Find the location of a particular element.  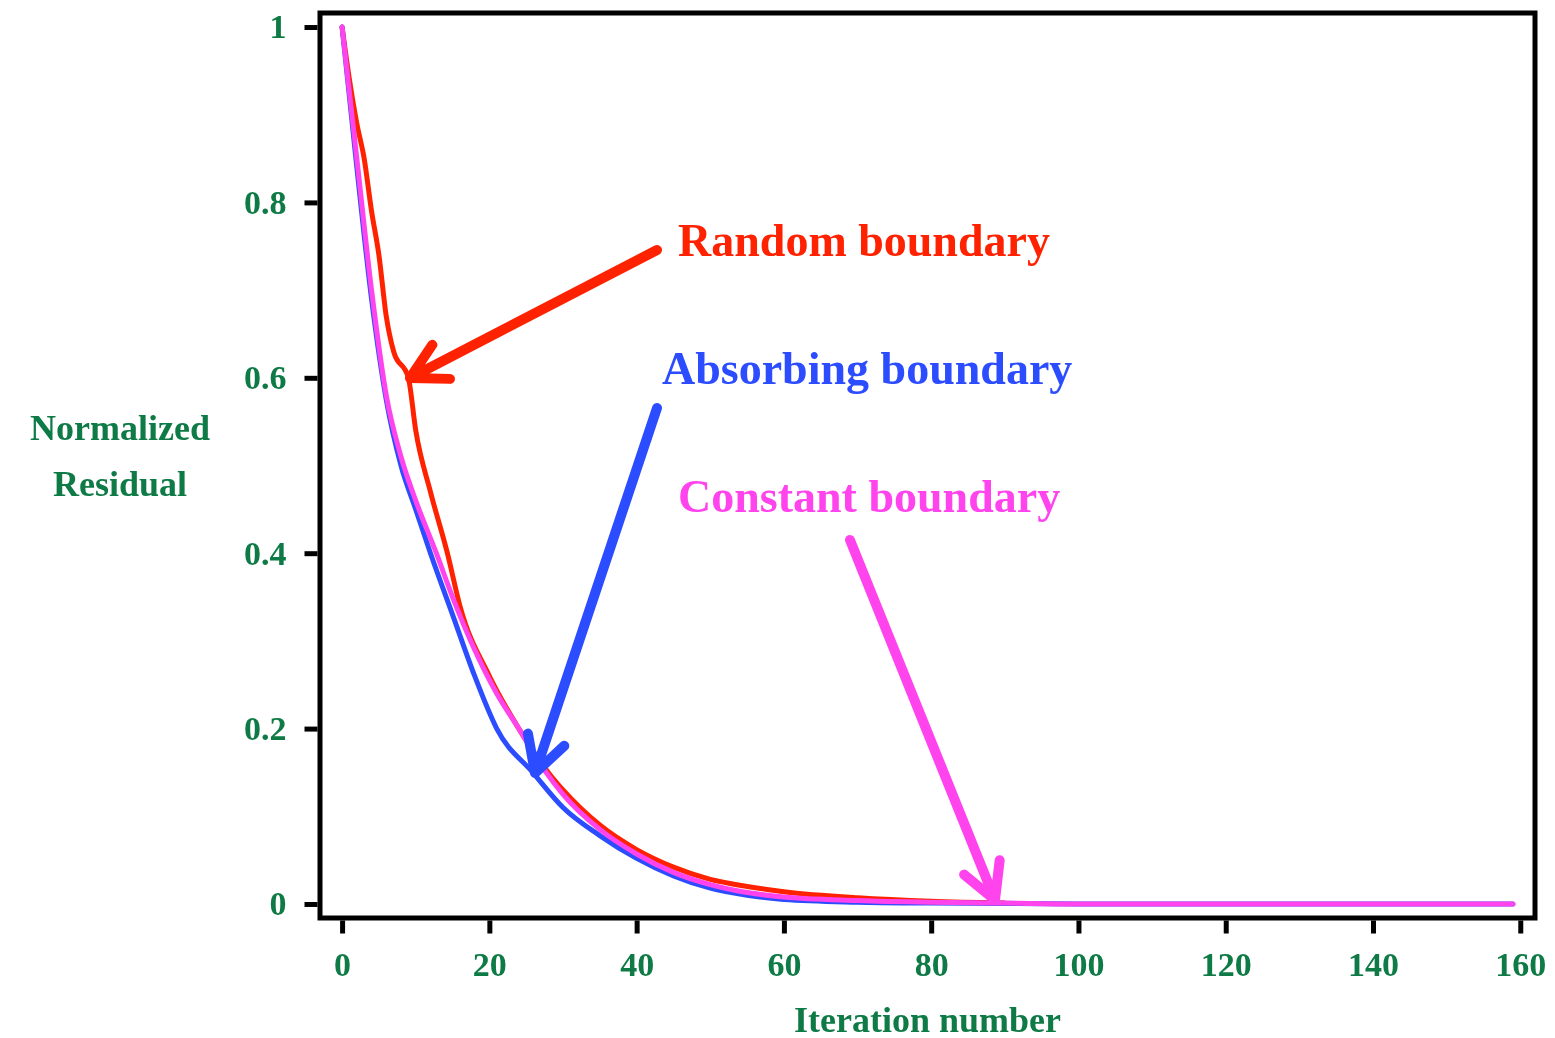

y-tick-label: 0.4 is located at coordinates (265, 553).